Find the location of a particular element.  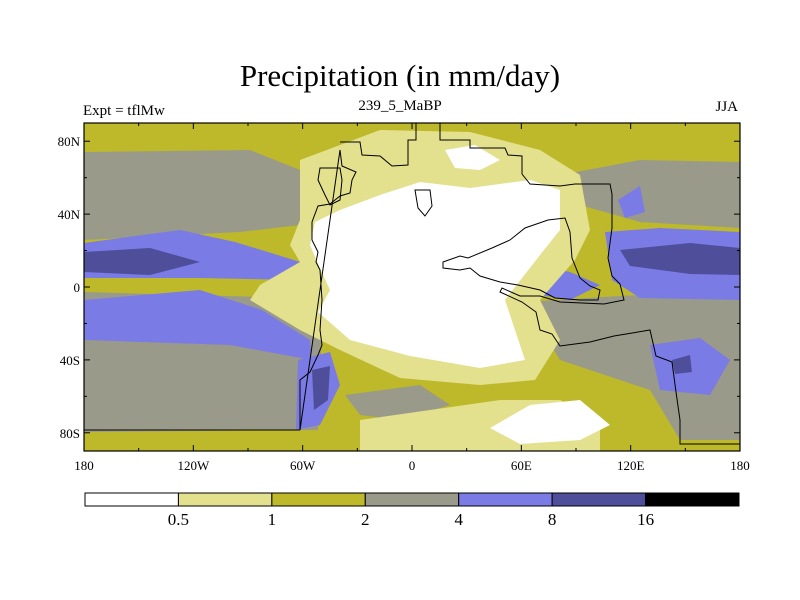

experiment-label: Expt = tflMw is located at coordinates (124, 111).